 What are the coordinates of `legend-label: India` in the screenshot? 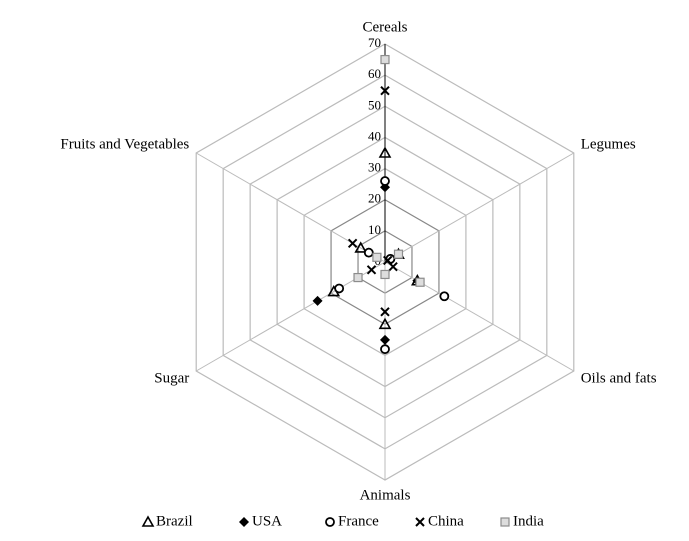 It's located at (528, 521).